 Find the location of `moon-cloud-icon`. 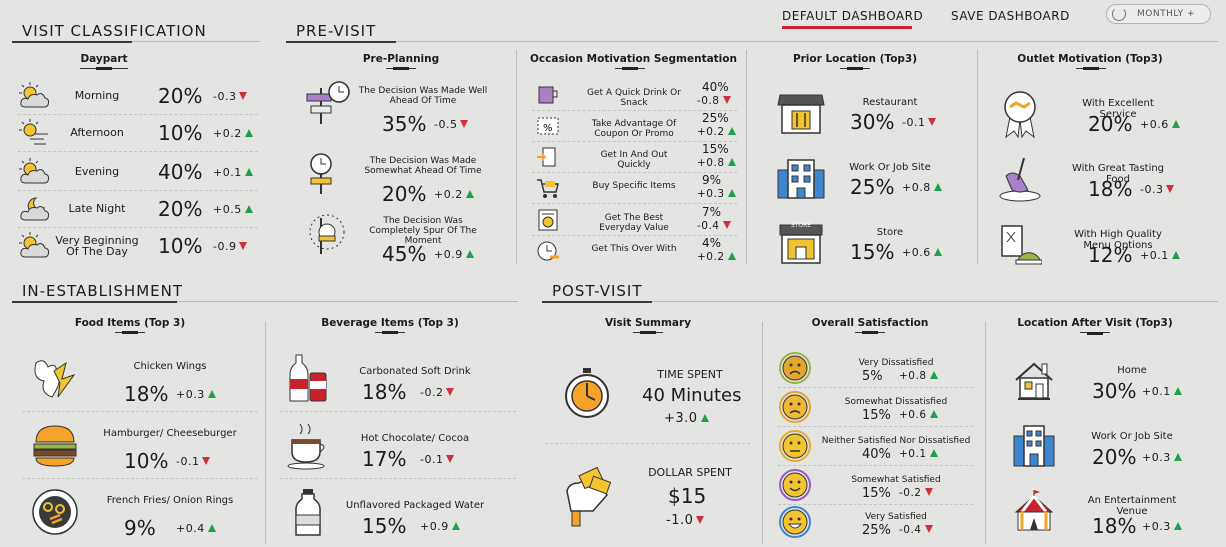

moon-cloud-icon is located at coordinates (34, 209).